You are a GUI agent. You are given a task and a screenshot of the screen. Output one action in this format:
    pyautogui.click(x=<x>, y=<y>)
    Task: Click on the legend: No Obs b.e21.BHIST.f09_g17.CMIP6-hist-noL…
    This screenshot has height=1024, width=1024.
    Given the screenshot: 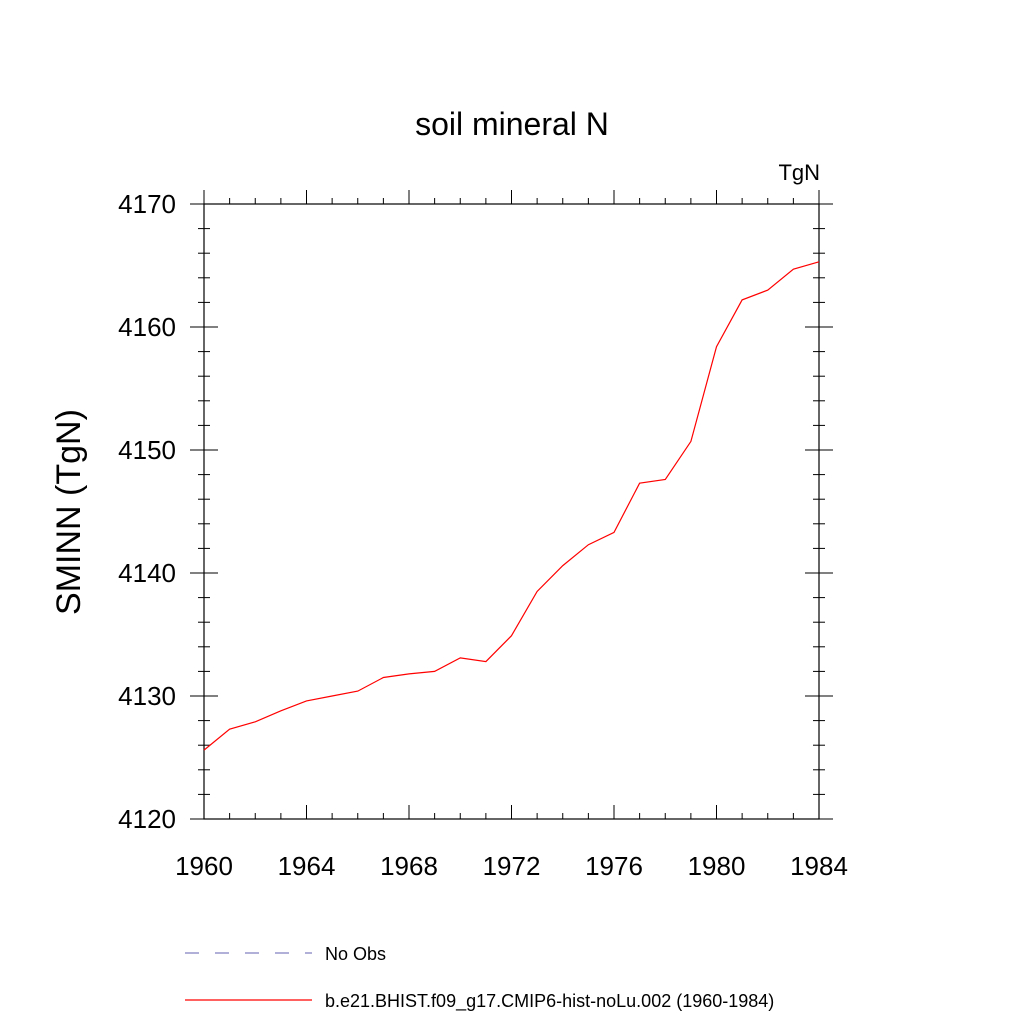 What is the action you would take?
    pyautogui.click(x=479, y=978)
    